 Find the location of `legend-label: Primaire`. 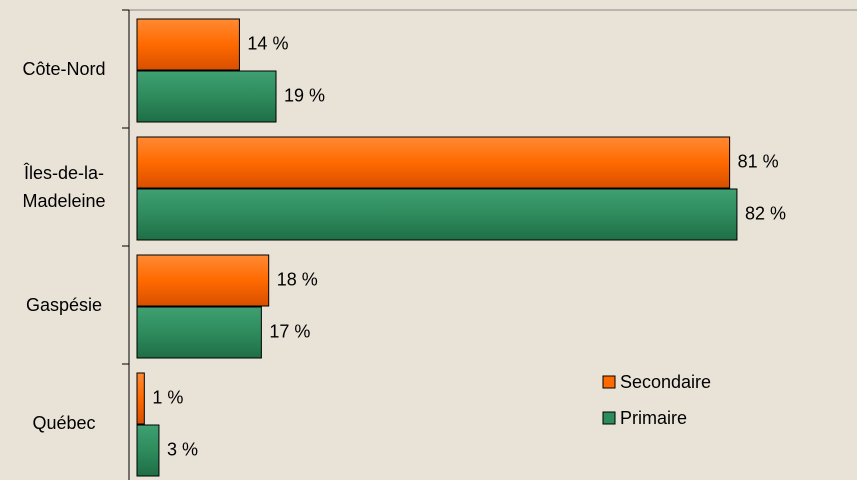

legend-label: Primaire is located at coordinates (653, 418).